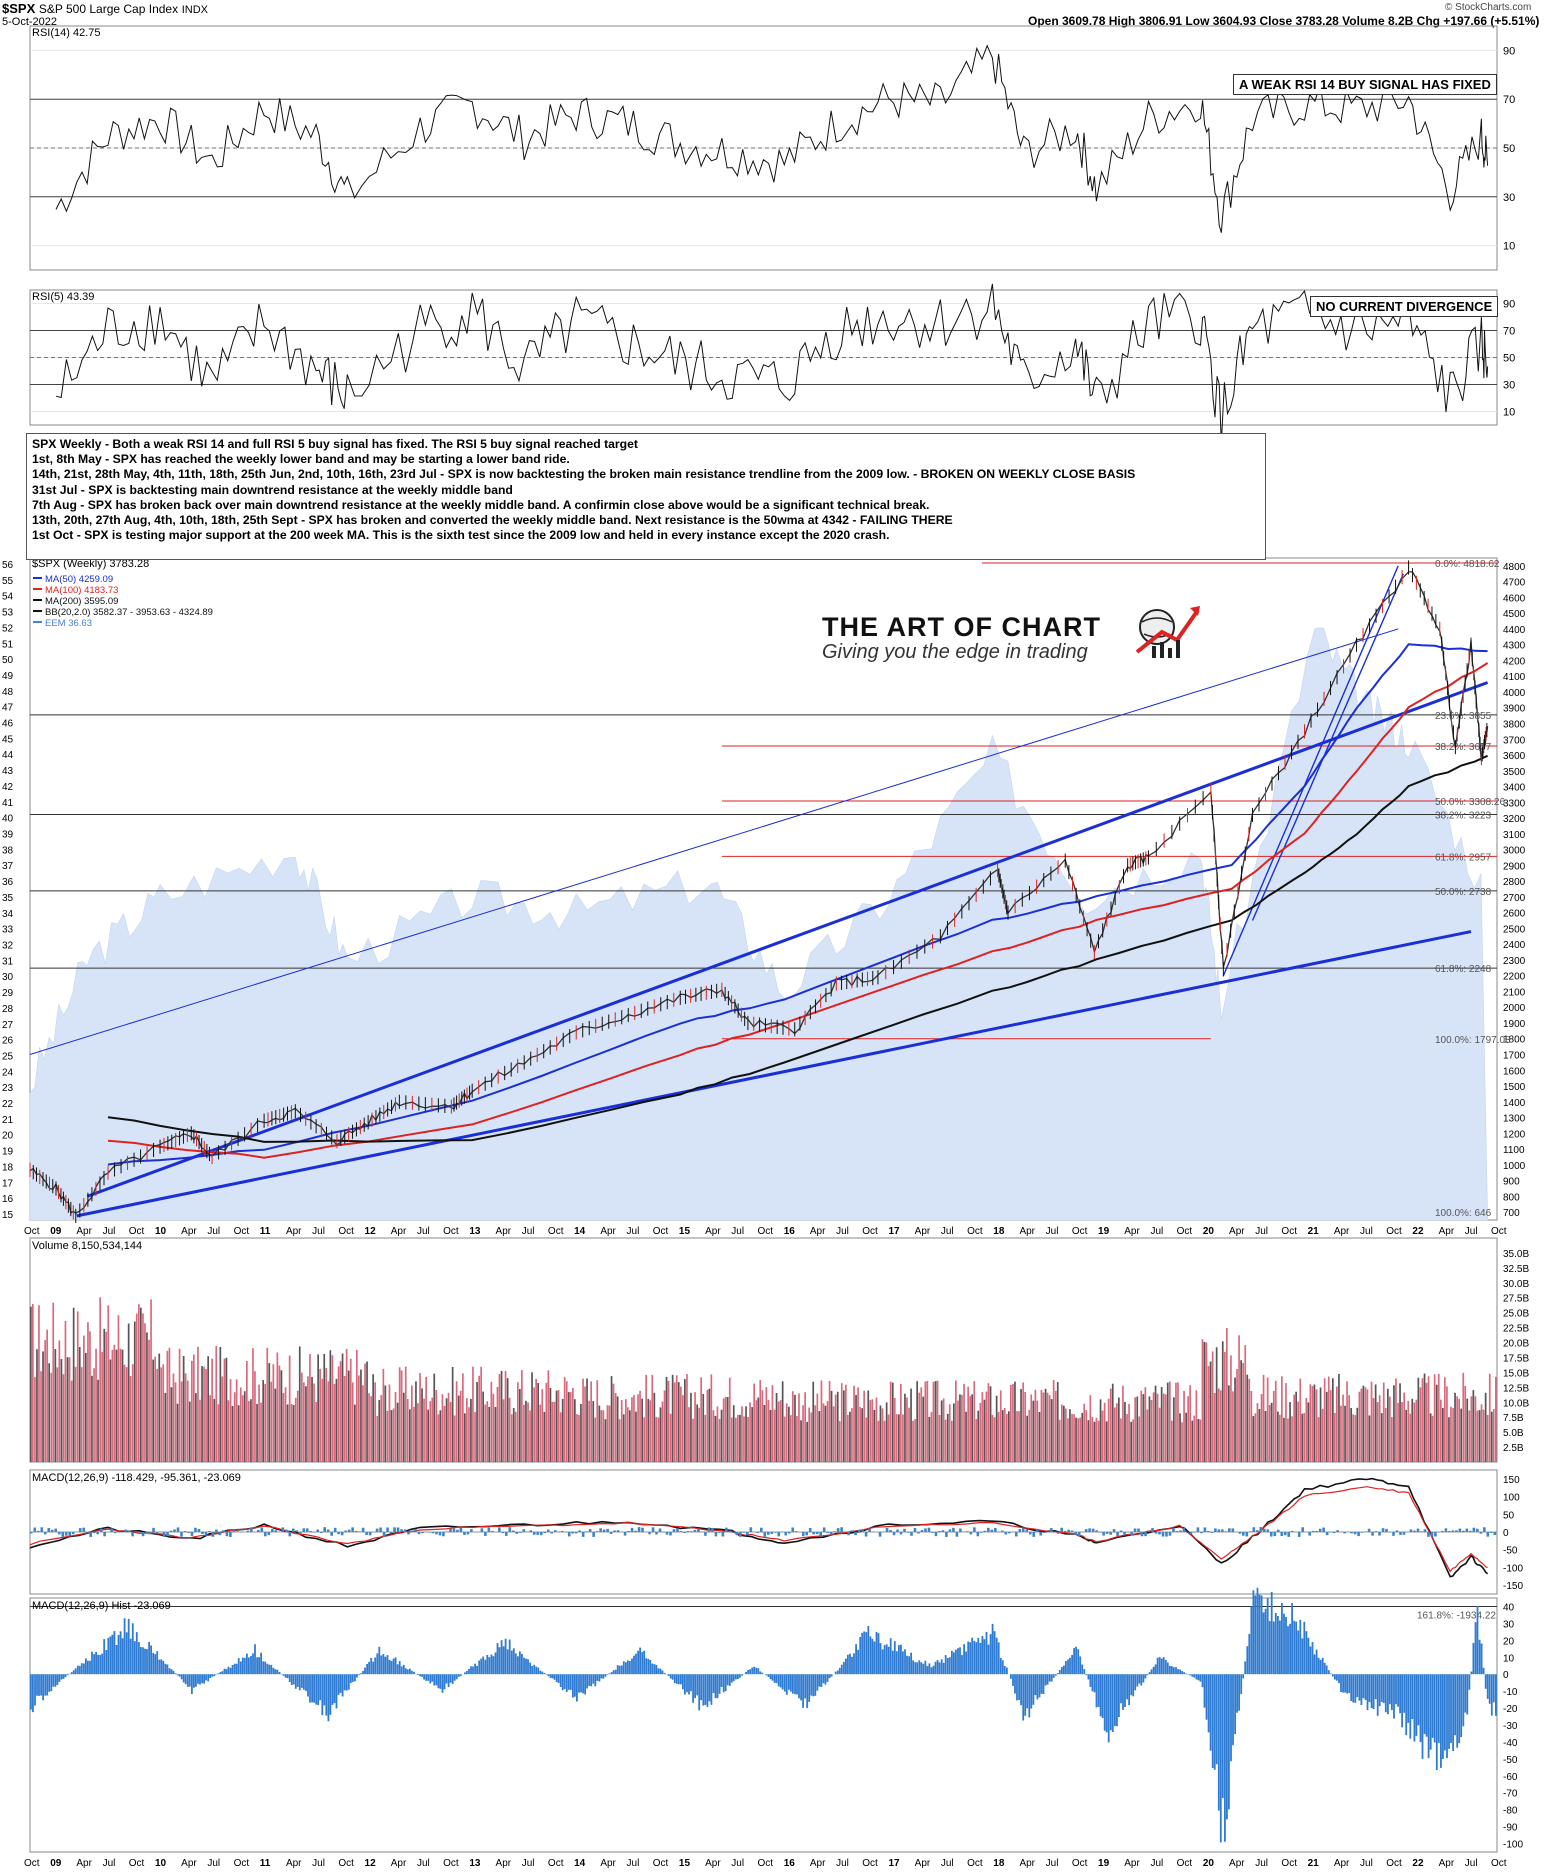 This screenshot has width=1565, height=1872. What do you see at coordinates (8, 850) in the screenshot?
I see `eem-axis-tick: 38` at bounding box center [8, 850].